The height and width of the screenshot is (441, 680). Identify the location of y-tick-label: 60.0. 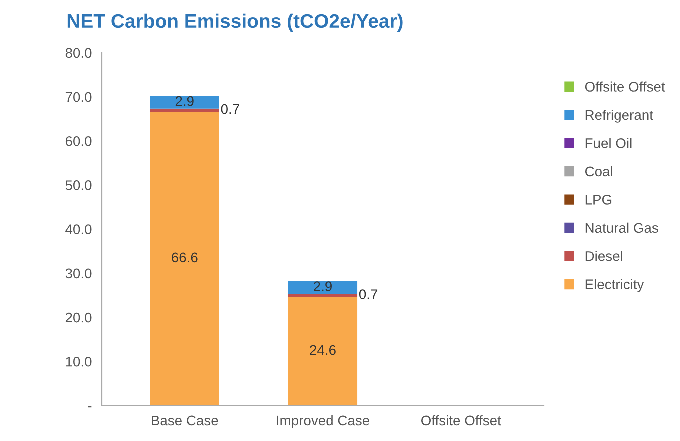
(79, 141).